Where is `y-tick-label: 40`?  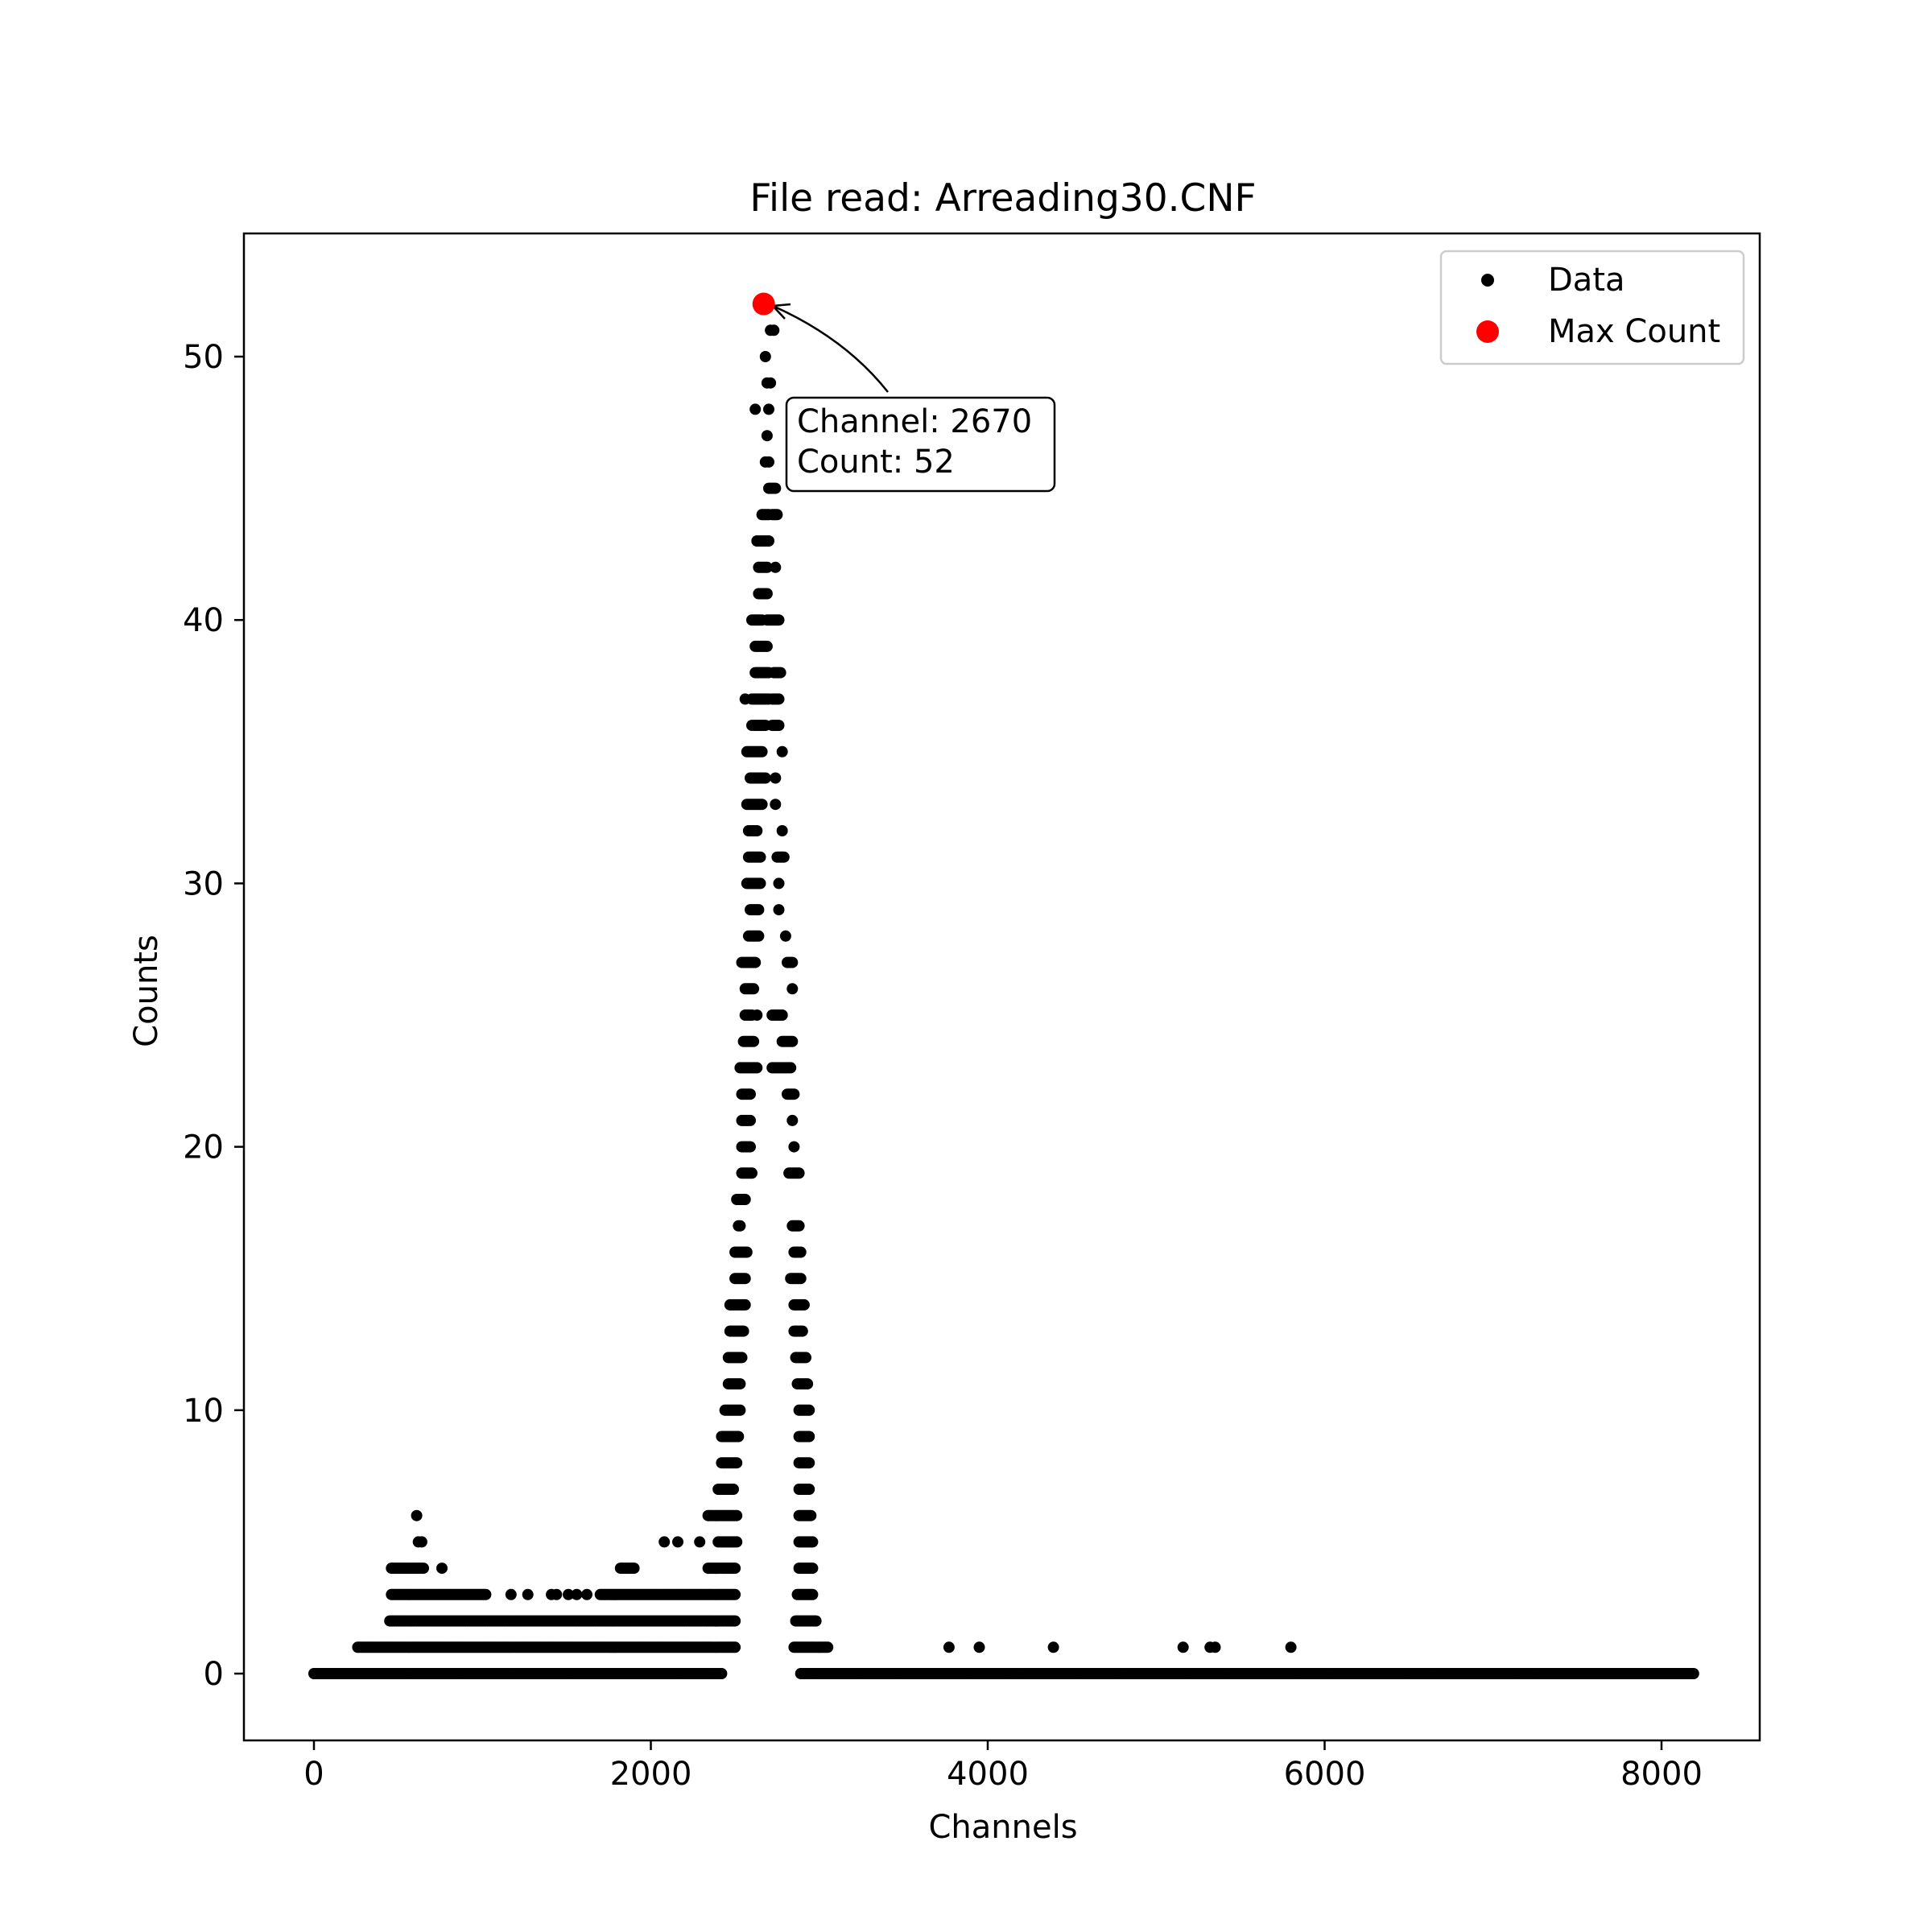
y-tick-label: 40 is located at coordinates (203, 620).